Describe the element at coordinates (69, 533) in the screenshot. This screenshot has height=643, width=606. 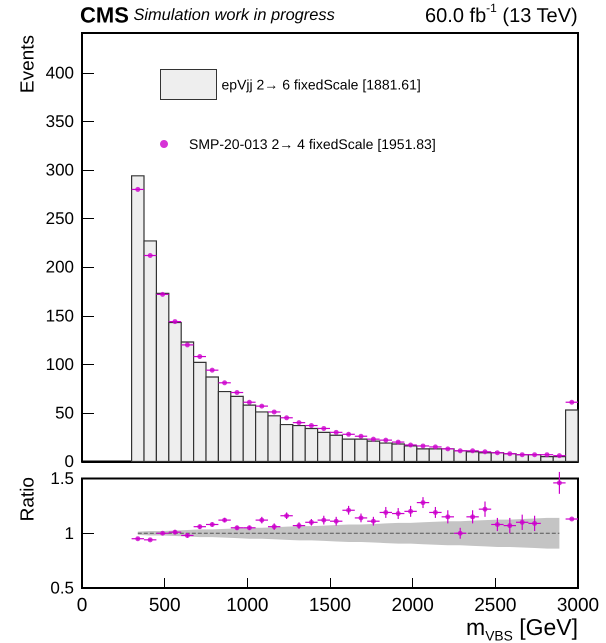
I see `y-tick-label: 1` at that location.